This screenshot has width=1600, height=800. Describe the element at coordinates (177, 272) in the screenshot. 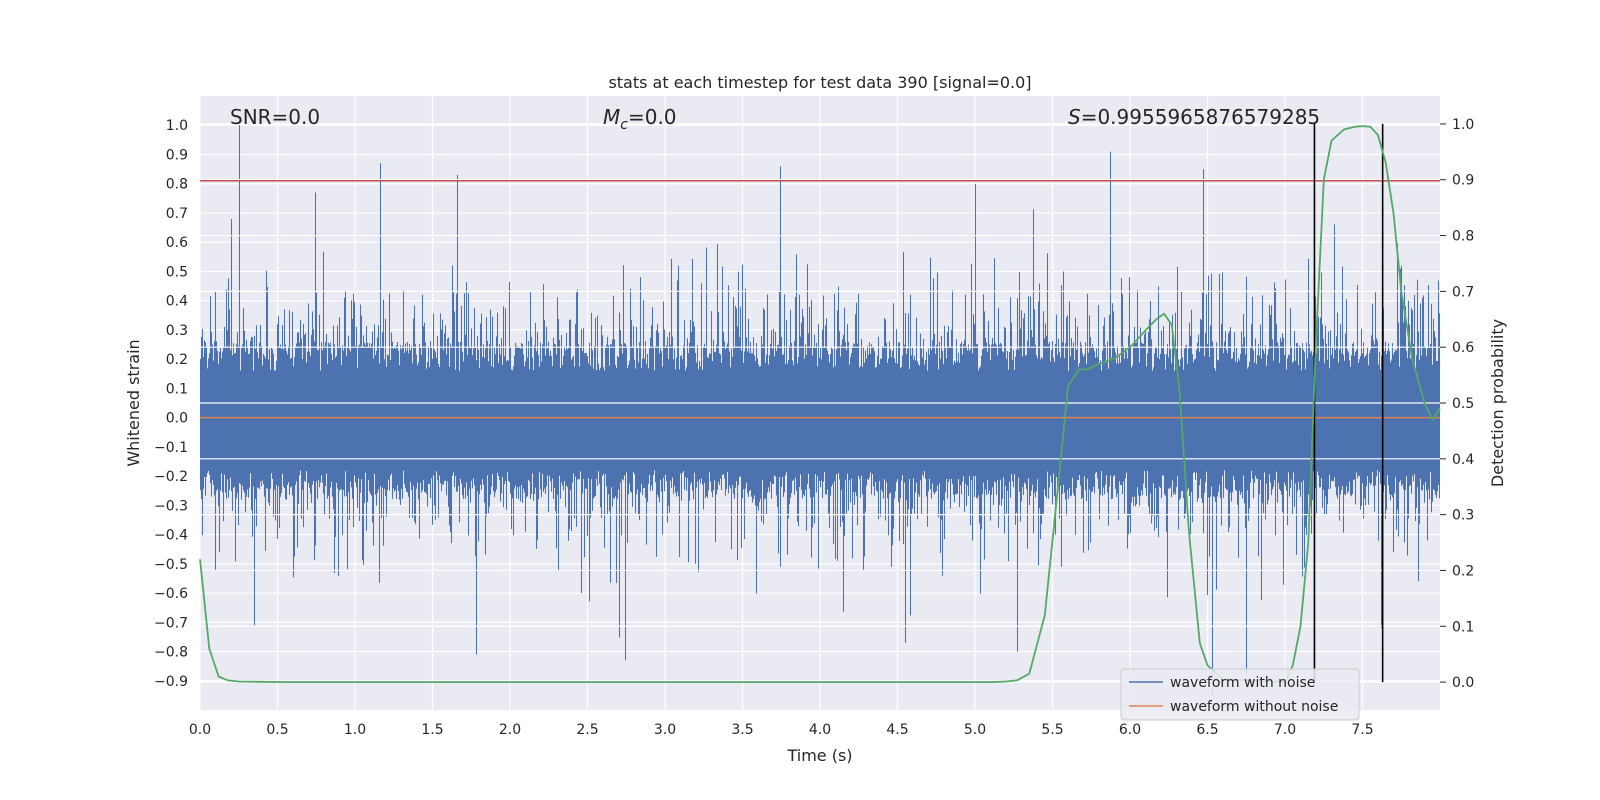

I see `y-left-tick-label: 0.5` at that location.